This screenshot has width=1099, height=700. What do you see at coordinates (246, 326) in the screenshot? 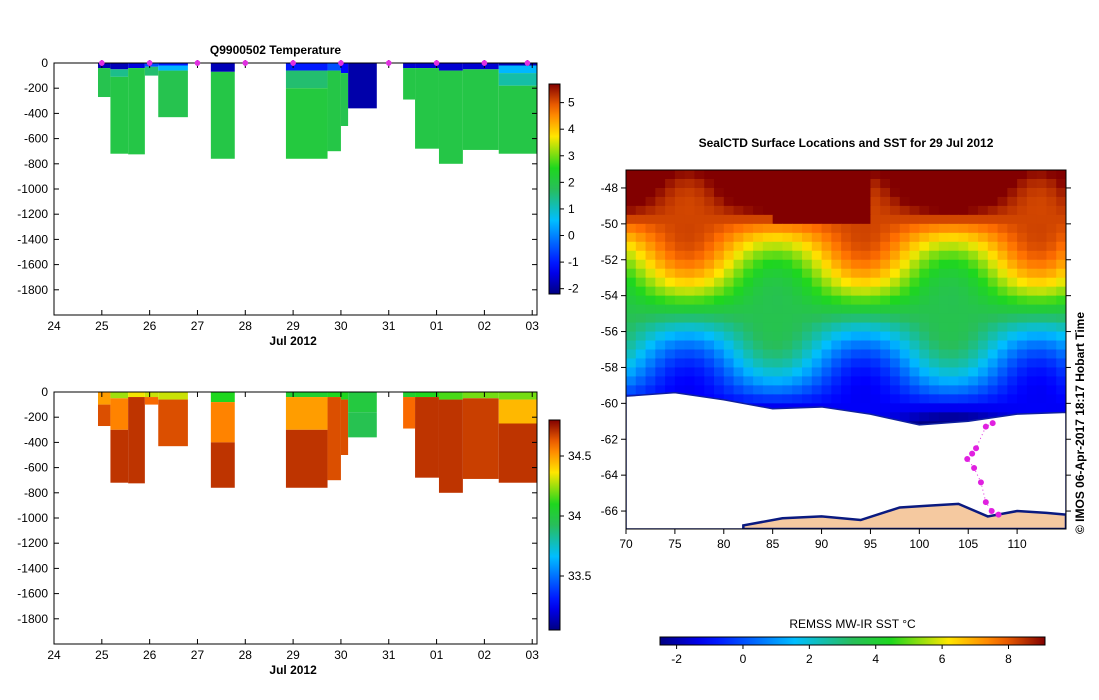
I see `x-tick-label: 28` at bounding box center [246, 326].